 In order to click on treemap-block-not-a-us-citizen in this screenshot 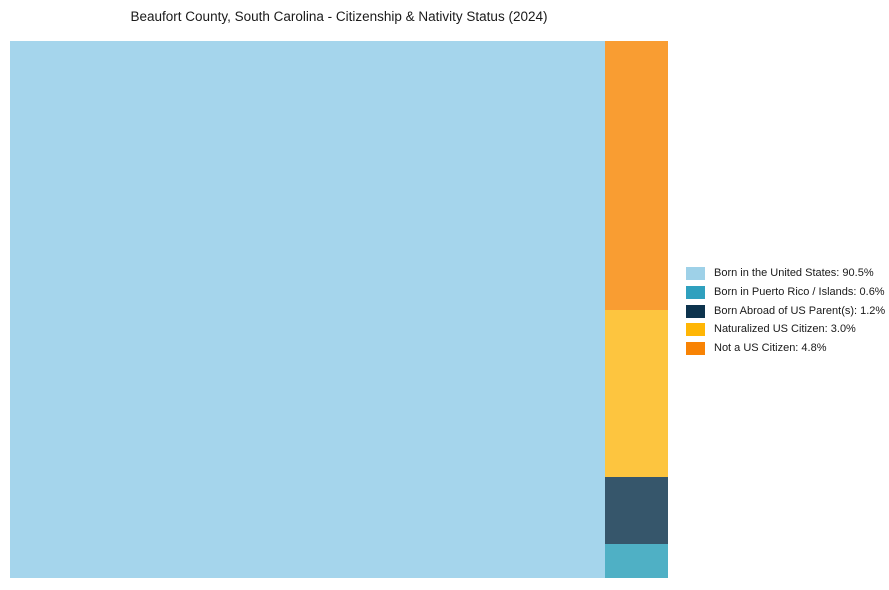, I will do `click(636, 175)`.